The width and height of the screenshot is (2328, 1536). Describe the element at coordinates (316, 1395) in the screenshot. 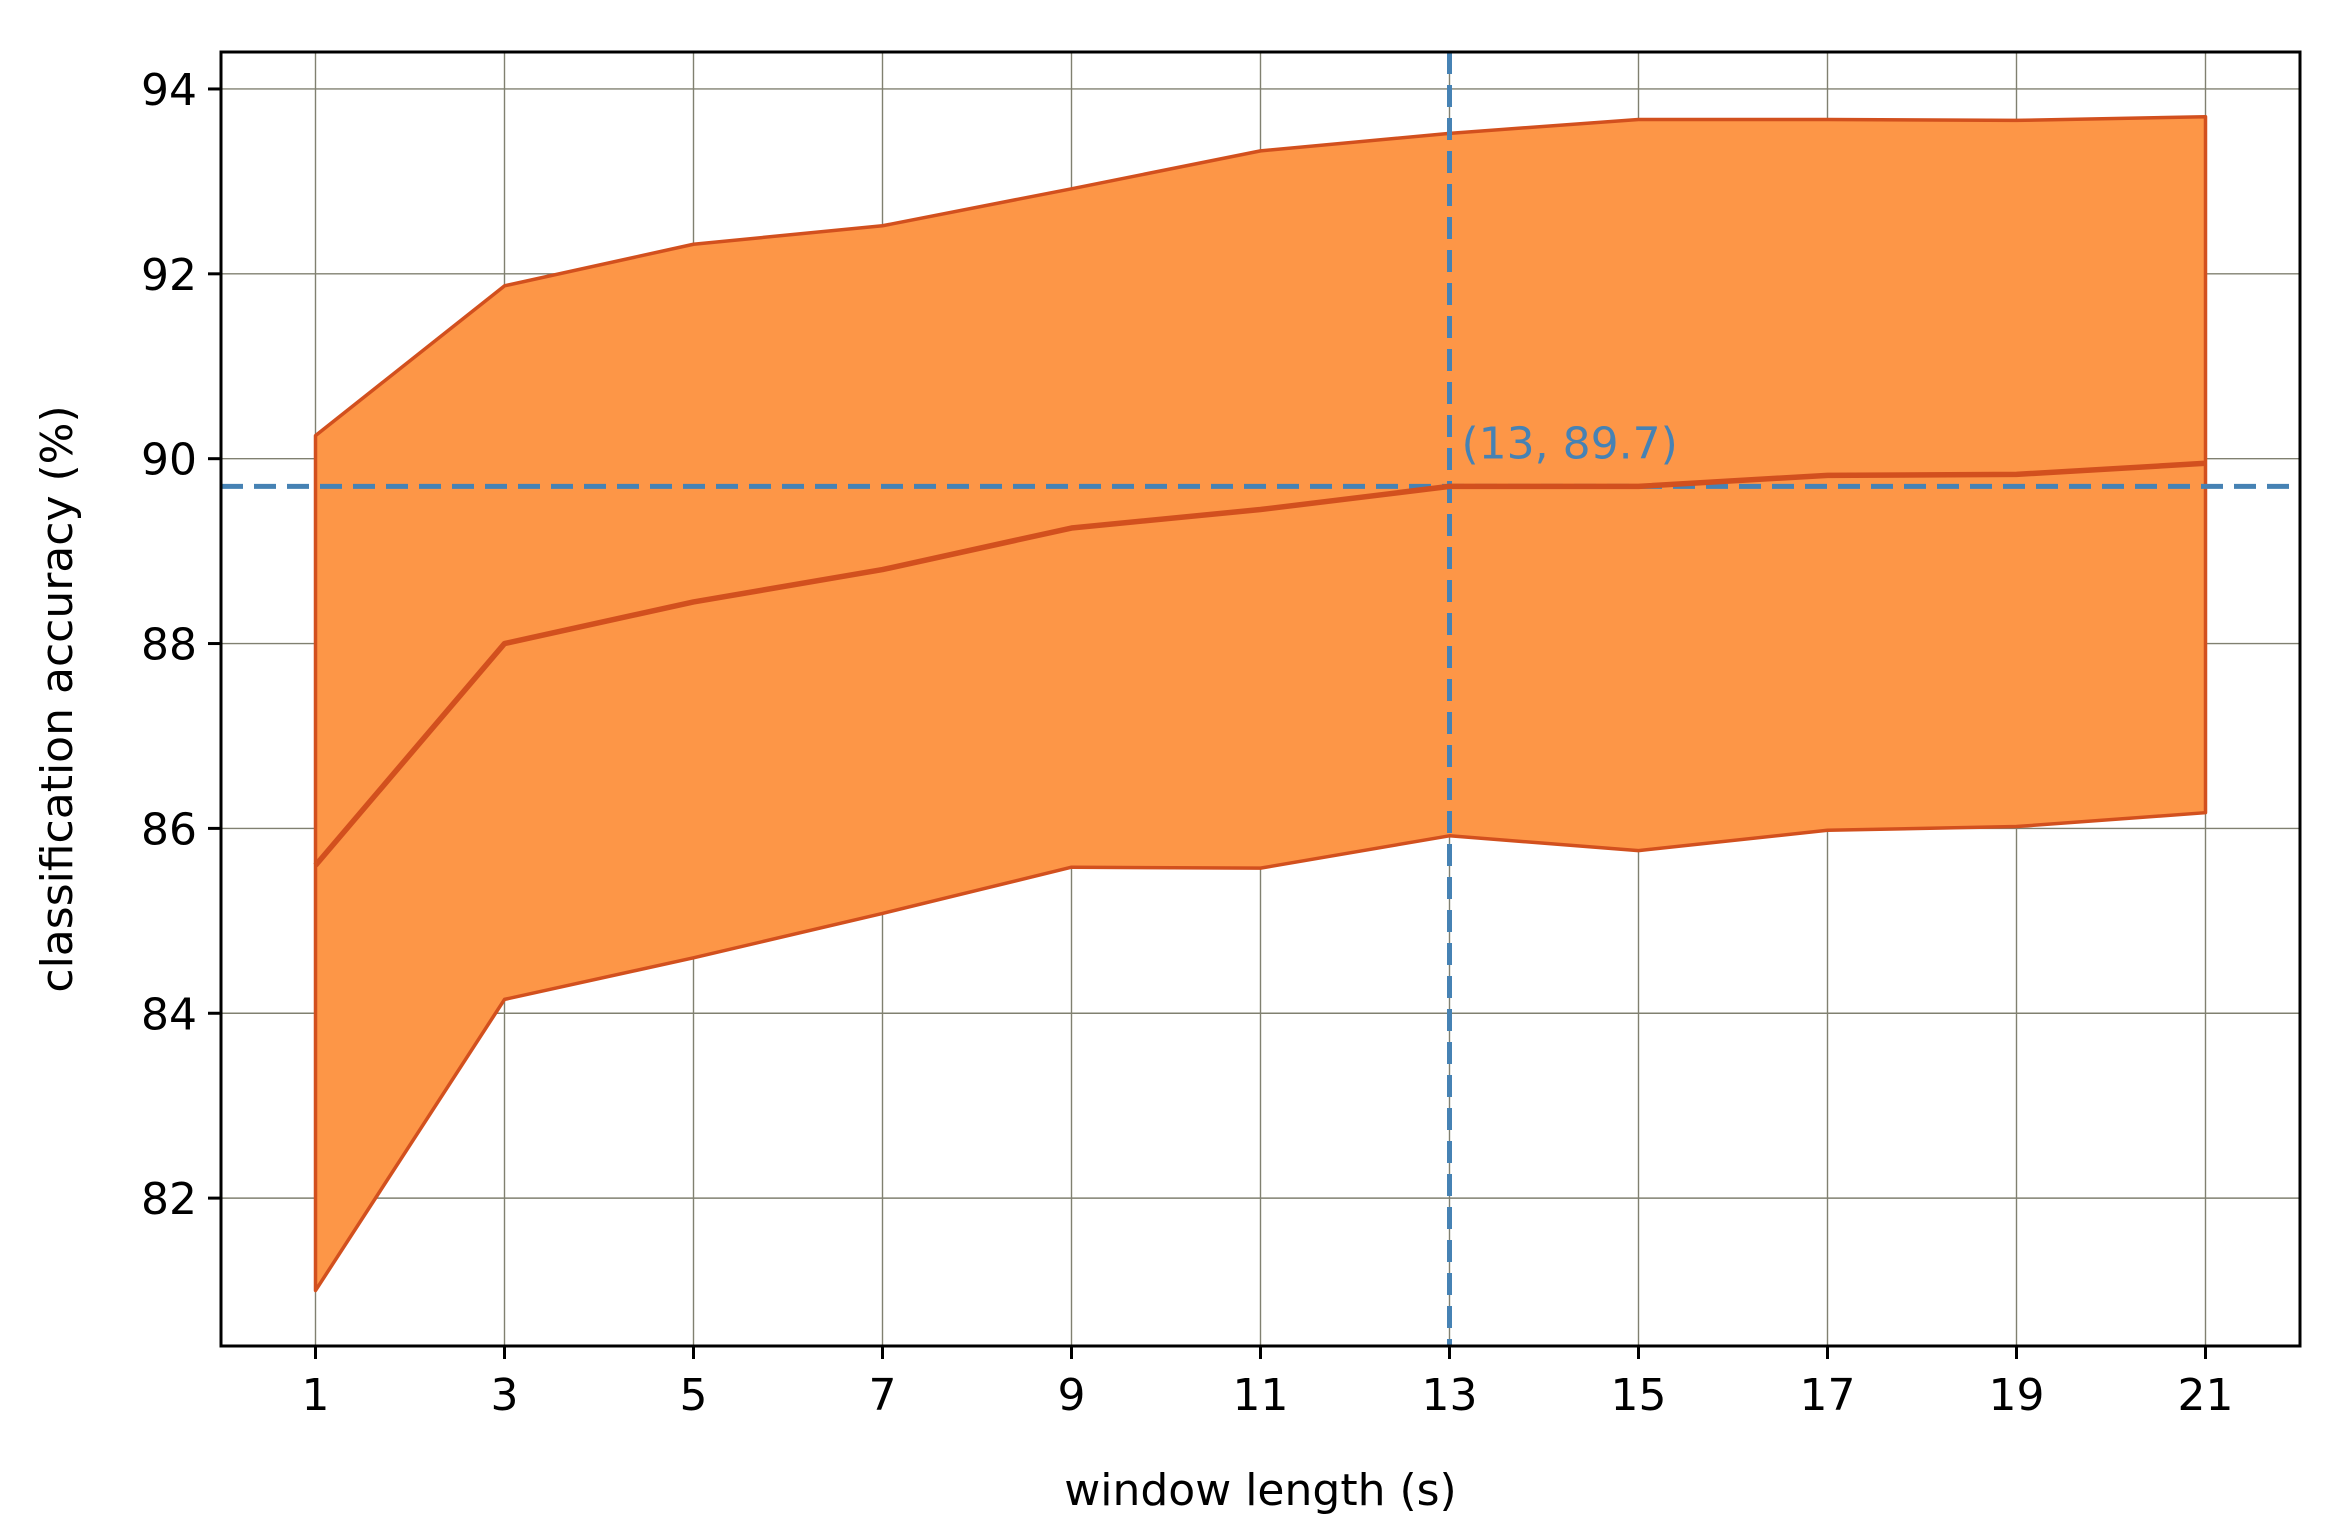

I see `x-tick-label: 1` at that location.